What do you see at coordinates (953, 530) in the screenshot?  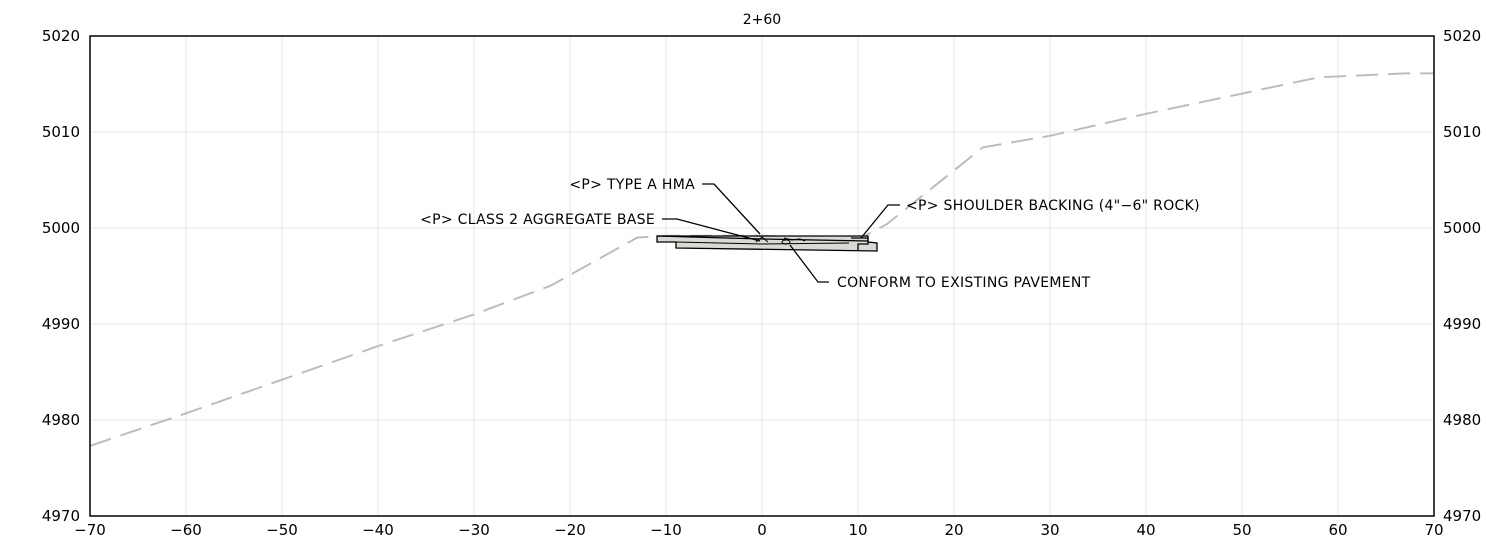 I see `x-tick-label: 20` at bounding box center [953, 530].